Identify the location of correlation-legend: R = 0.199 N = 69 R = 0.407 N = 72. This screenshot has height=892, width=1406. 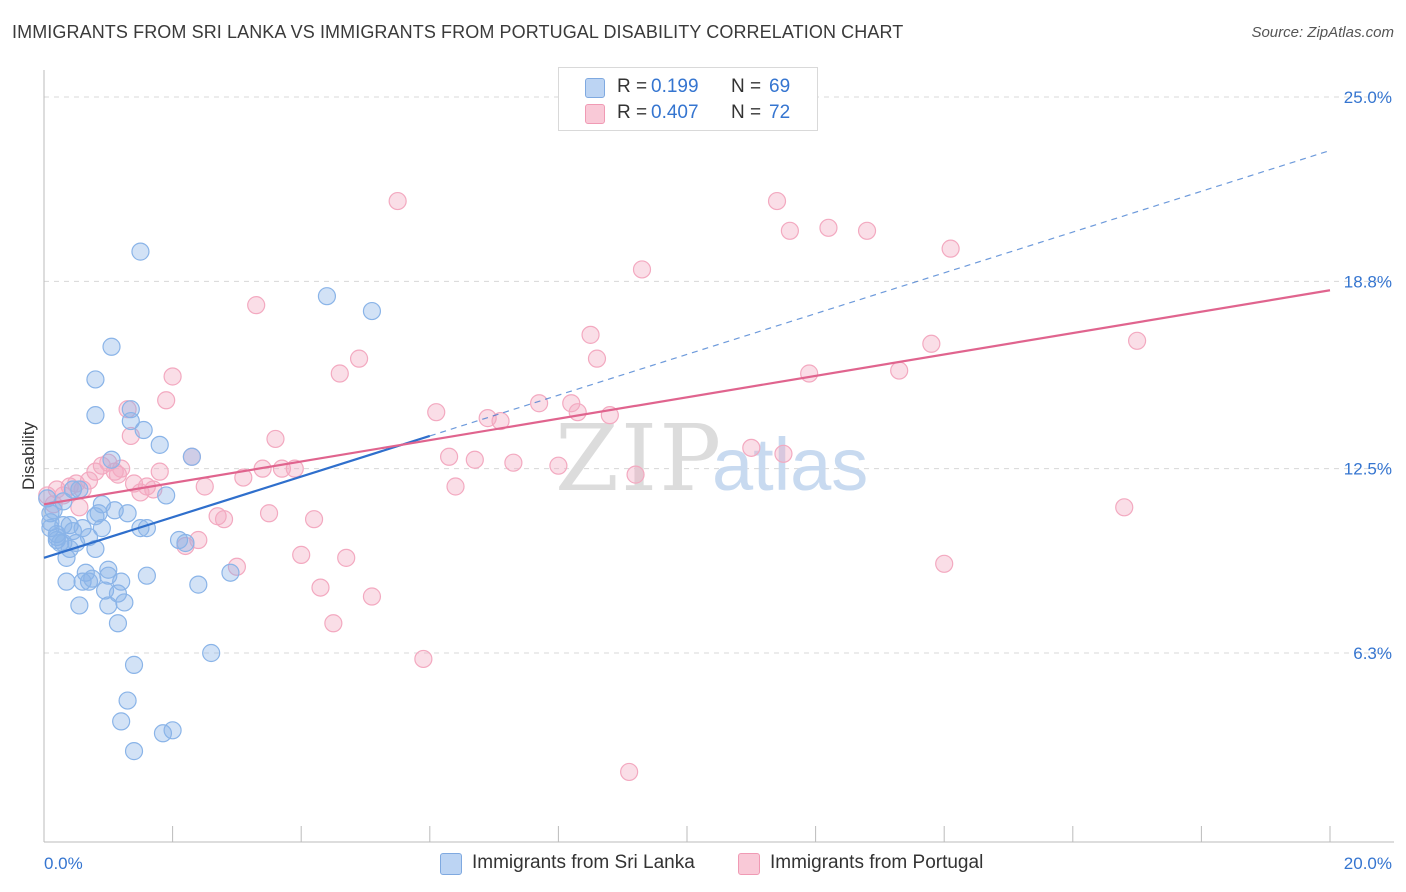
(688, 99).